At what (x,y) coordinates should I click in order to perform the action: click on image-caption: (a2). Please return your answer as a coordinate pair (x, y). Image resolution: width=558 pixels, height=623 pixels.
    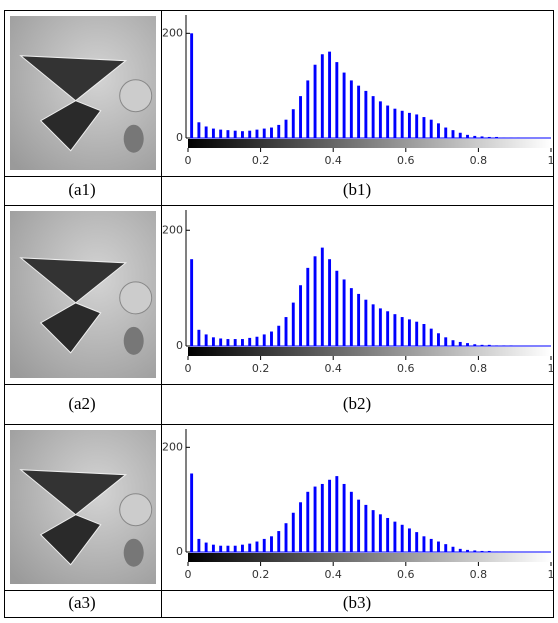
    Looking at the image, I should click on (81, 403).